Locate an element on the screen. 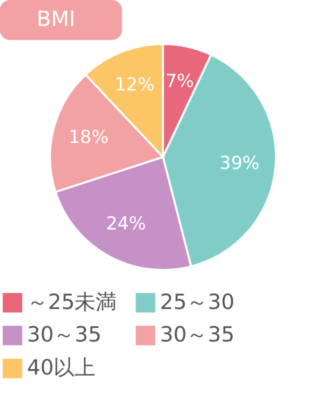 This screenshot has width=335, height=402. data-label: 24% is located at coordinates (126, 223).